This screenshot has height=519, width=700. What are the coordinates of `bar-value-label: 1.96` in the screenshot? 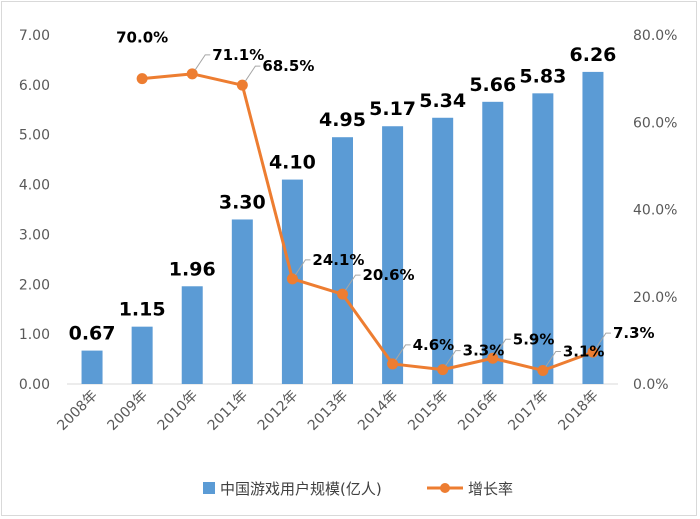 It's located at (192, 269).